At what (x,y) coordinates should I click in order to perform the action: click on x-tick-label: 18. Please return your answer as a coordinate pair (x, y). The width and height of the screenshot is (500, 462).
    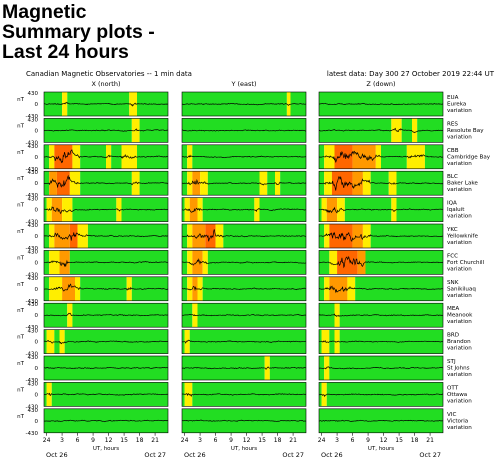
    Looking at the image, I should click on (415, 440).